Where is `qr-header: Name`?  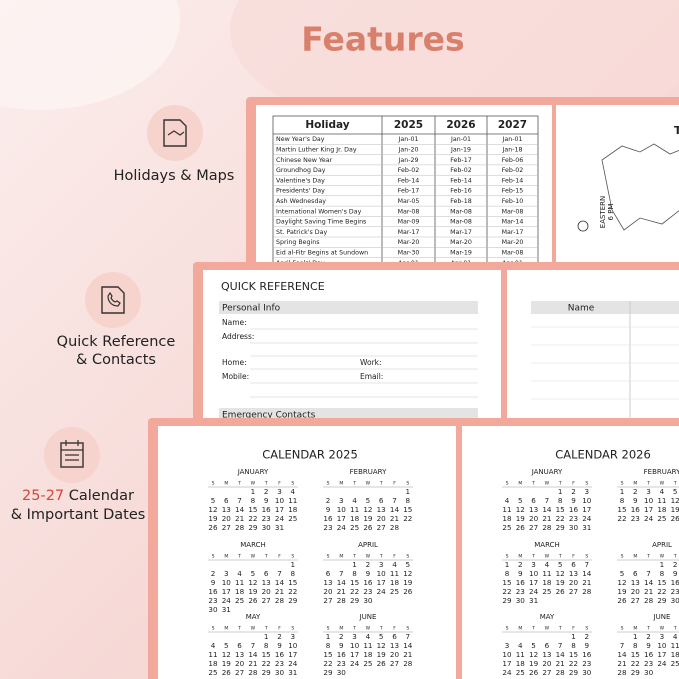
qr-header: Name is located at coordinates (581, 309).